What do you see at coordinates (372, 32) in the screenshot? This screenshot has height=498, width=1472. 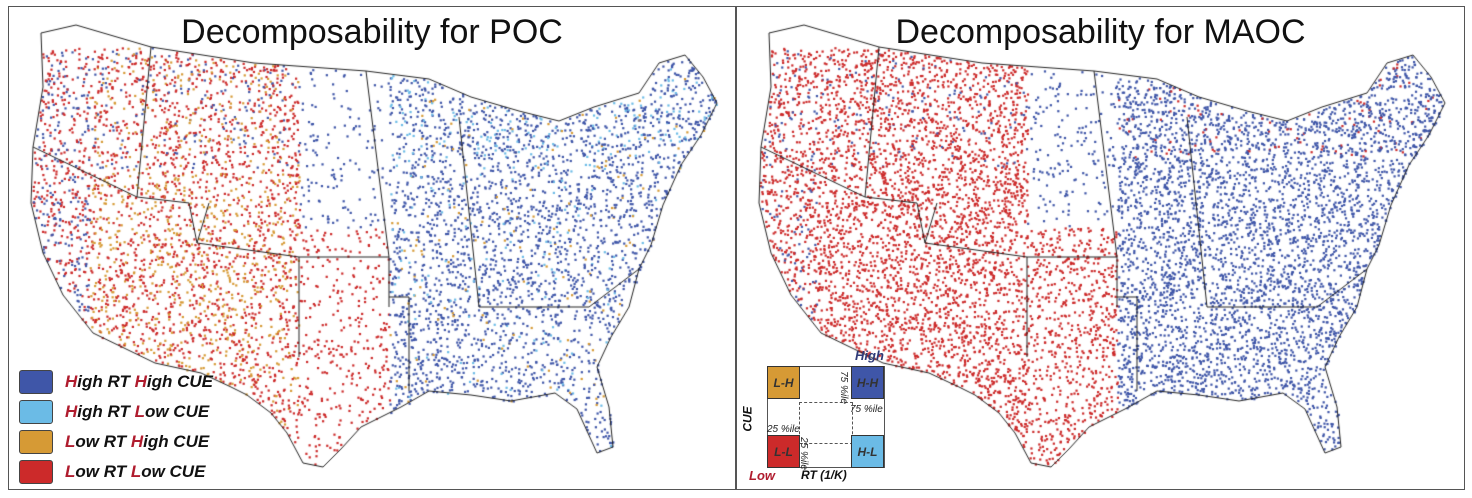 I see `poc-map-title: Decomposability for POC` at bounding box center [372, 32].